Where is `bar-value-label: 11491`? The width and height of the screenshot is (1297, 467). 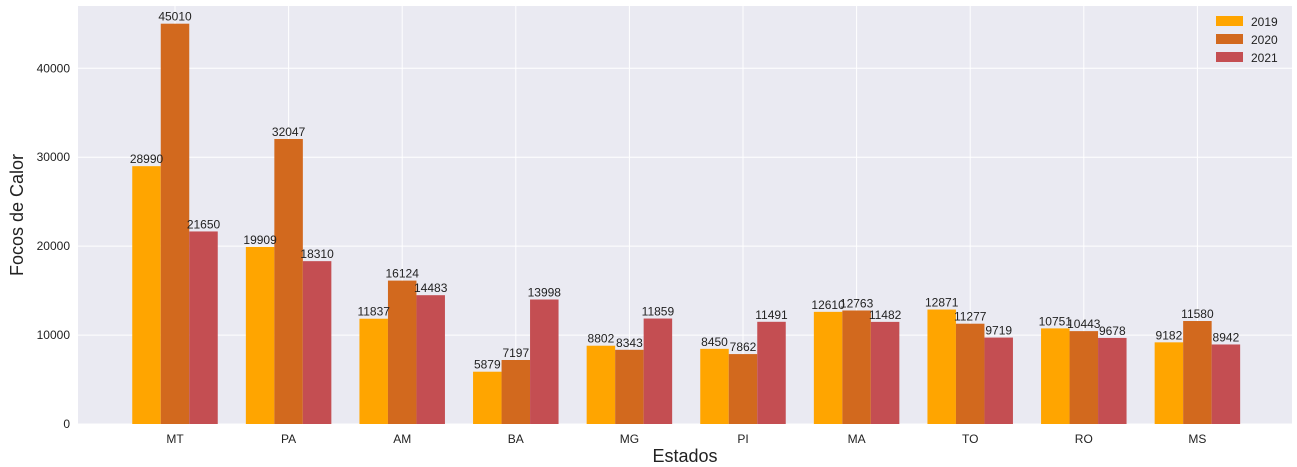
bar-value-label: 11491 is located at coordinates (771, 315).